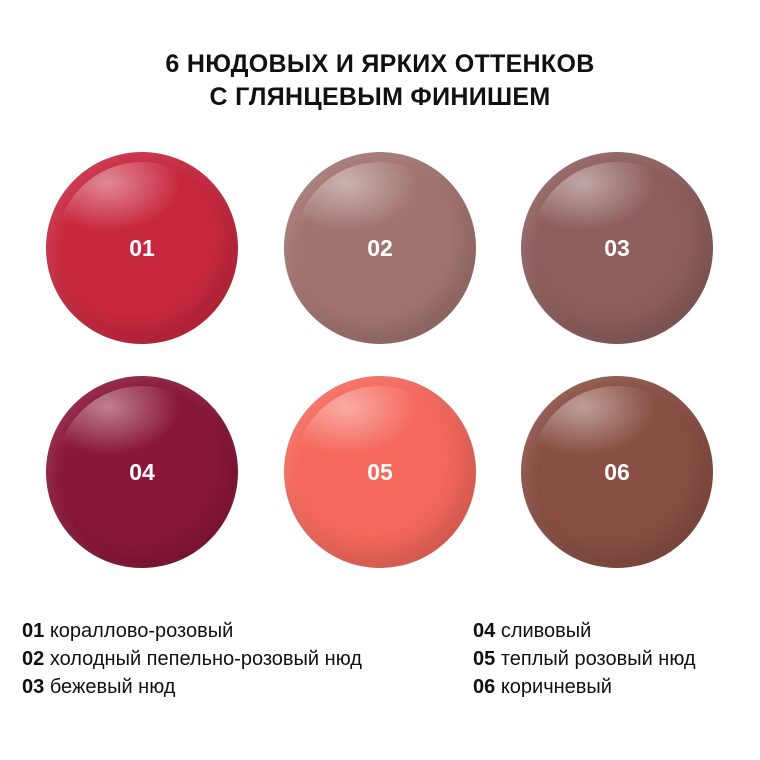 Image resolution: width=760 pixels, height=760 pixels. I want to click on legend-name: кораллово-розовый, so click(141, 631).